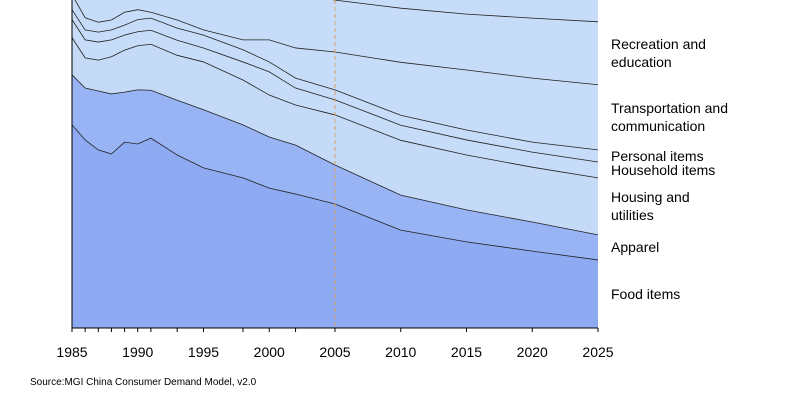  Describe the element at coordinates (597, 352) in the screenshot. I see `x-tick-label: 2025` at that location.